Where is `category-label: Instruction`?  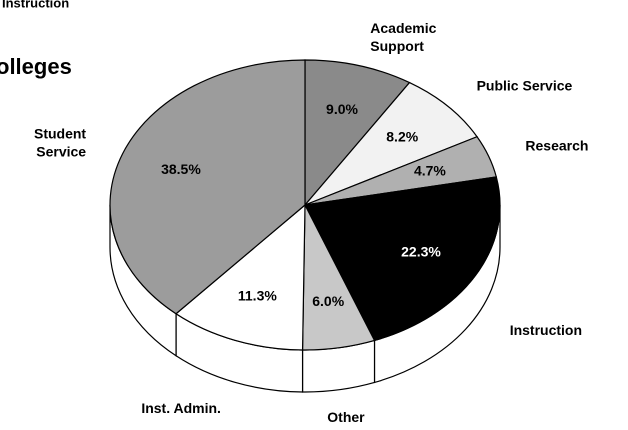
category-label: Instruction is located at coordinates (546, 330).